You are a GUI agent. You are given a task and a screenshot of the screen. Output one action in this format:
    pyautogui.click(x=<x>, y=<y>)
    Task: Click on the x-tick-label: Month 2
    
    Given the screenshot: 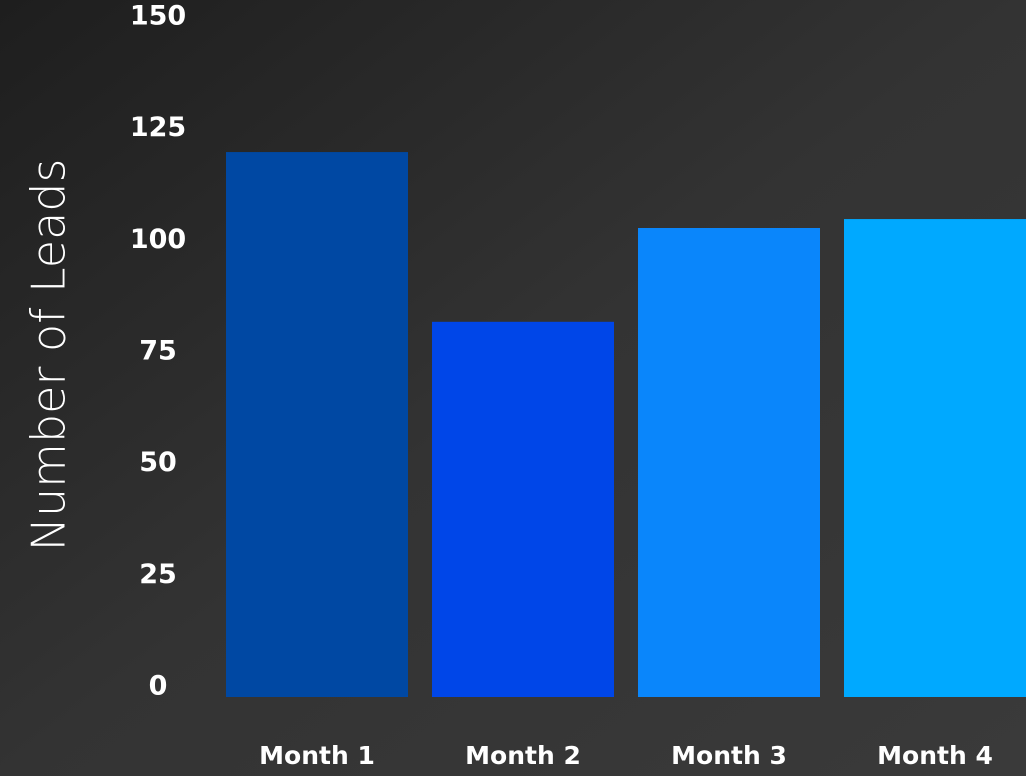 What is the action you would take?
    pyautogui.click(x=523, y=755)
    